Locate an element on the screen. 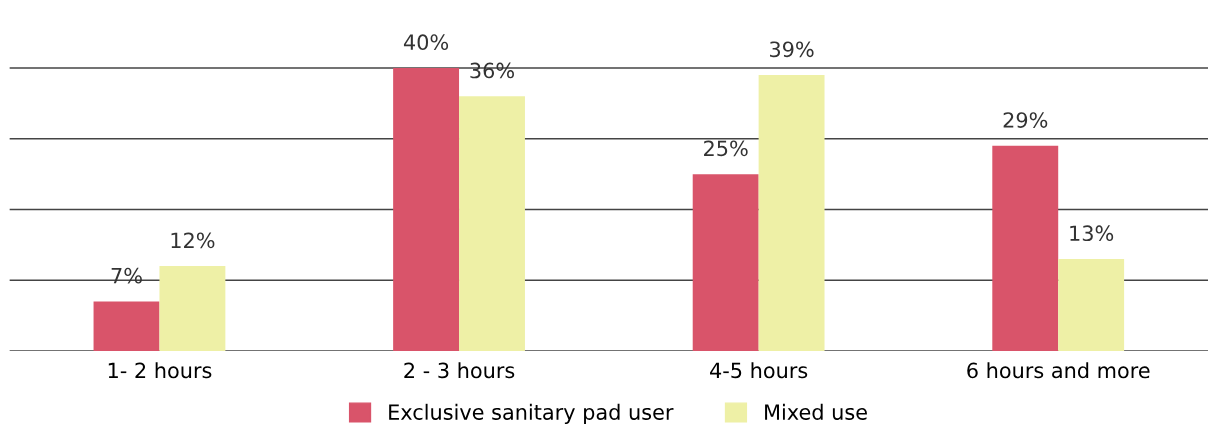 Image resolution: width=1208 pixels, height=426 pixels. x-tick-label: 6 hours and more is located at coordinates (1058, 370).